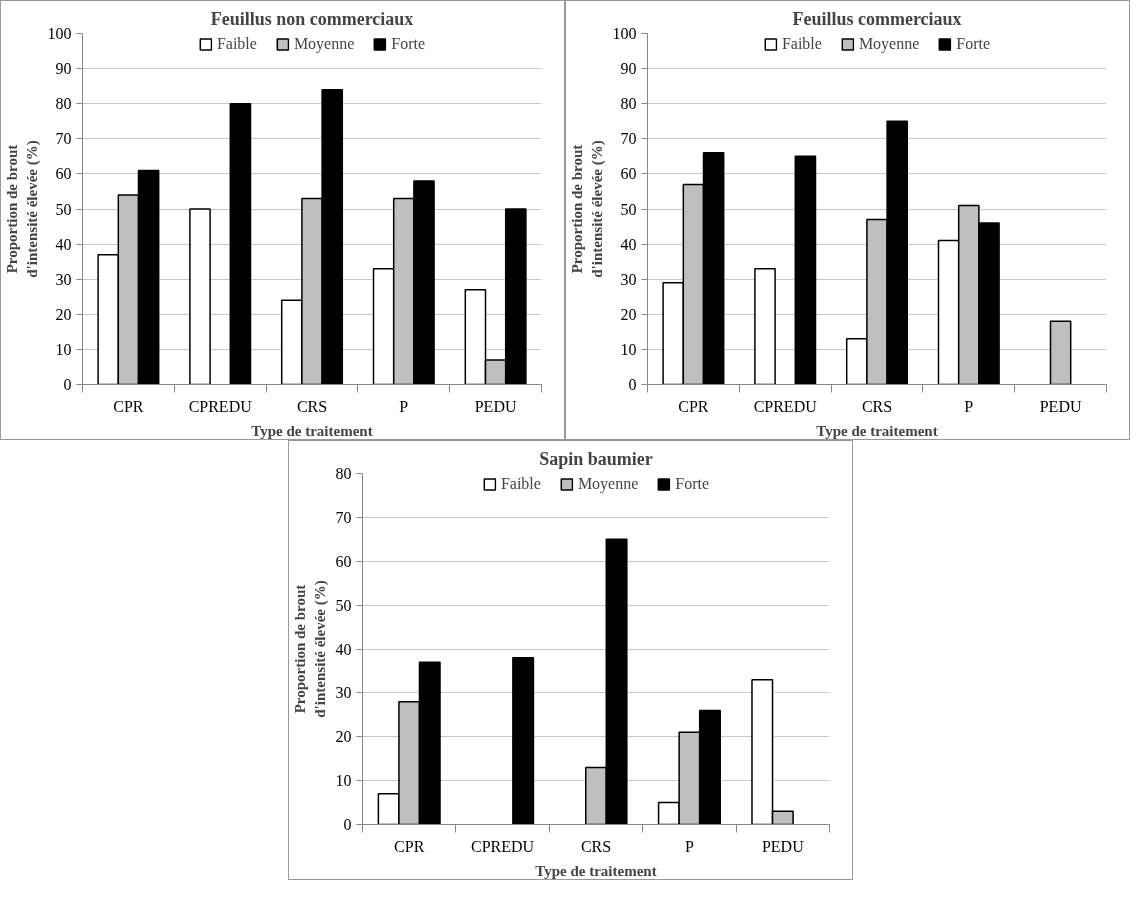 The height and width of the screenshot is (904, 1141). I want to click on chart-title: Sapin baumier, so click(596, 458).